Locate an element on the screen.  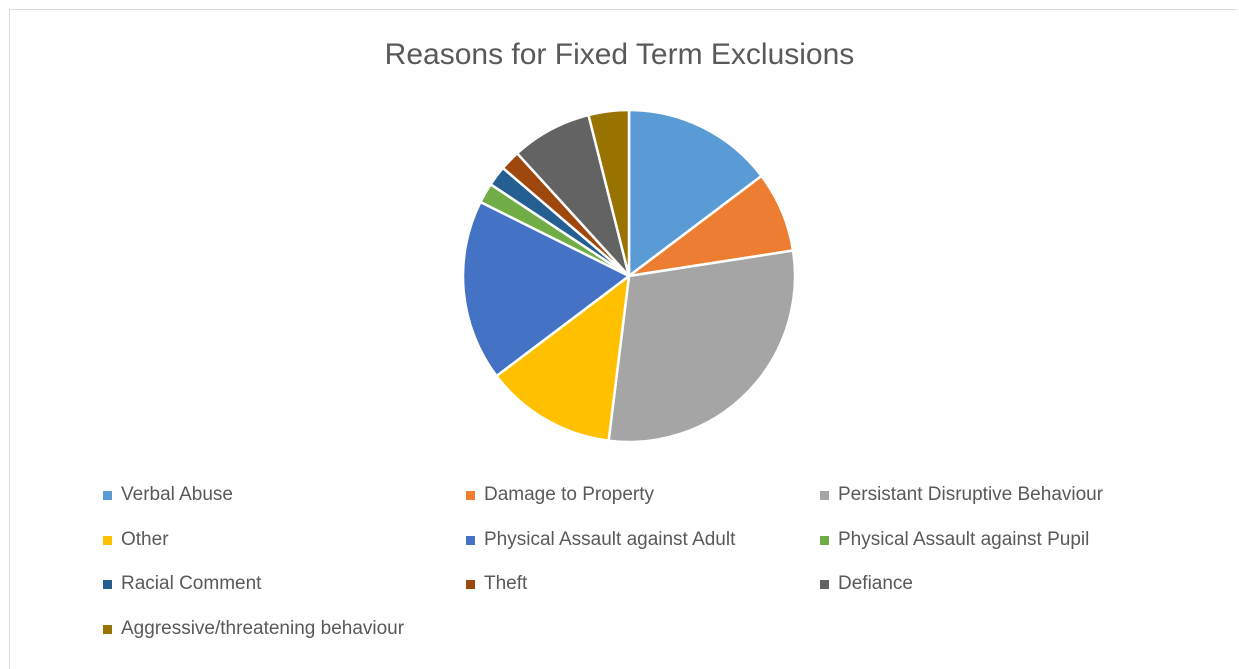
legend-label: Theft is located at coordinates (506, 583).